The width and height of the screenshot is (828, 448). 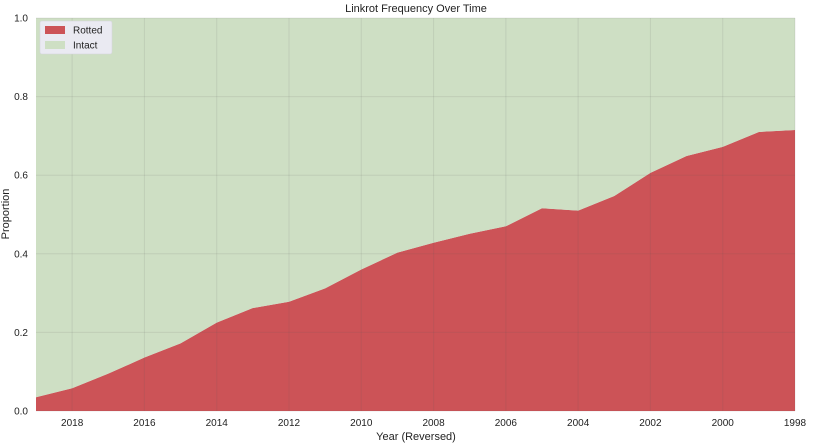 I want to click on legend-label-rotted: Rotted, so click(x=87, y=31).